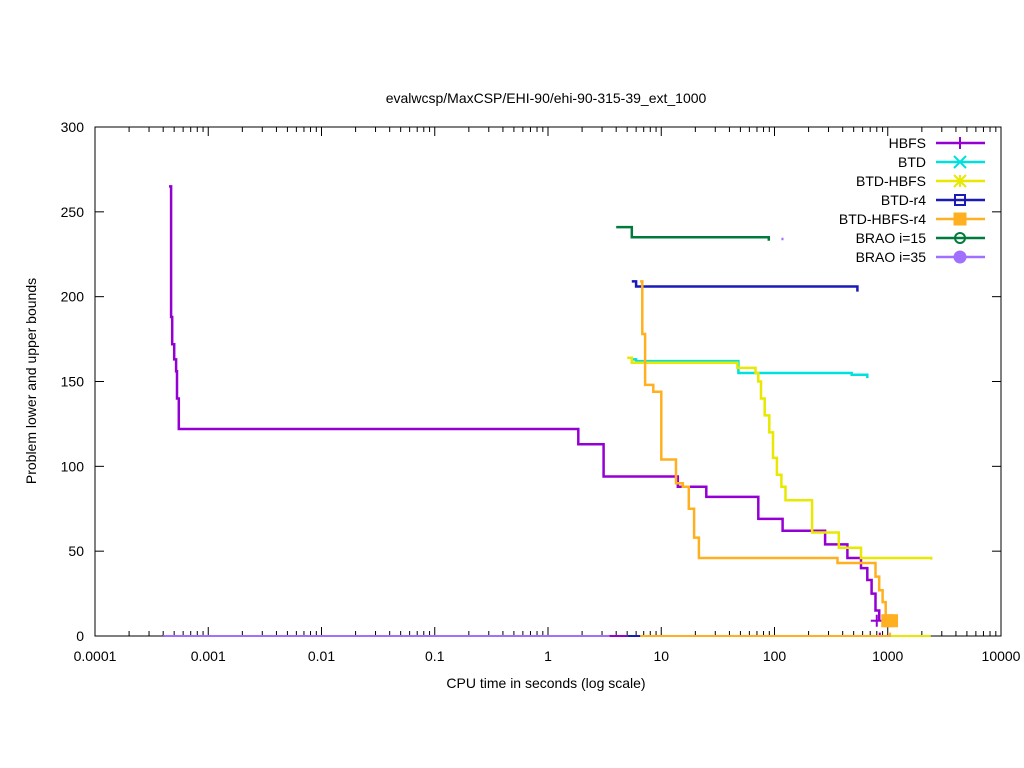 This screenshot has width=1024, height=768. I want to click on legend-entry-btd: BTD, so click(941, 162).